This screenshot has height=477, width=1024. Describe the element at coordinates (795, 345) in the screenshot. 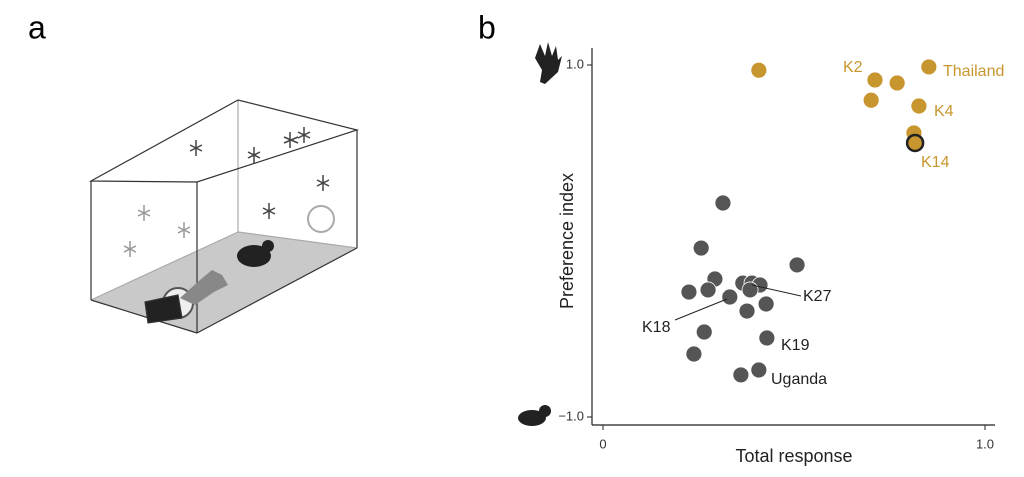

I see `annotation: K19` at that location.